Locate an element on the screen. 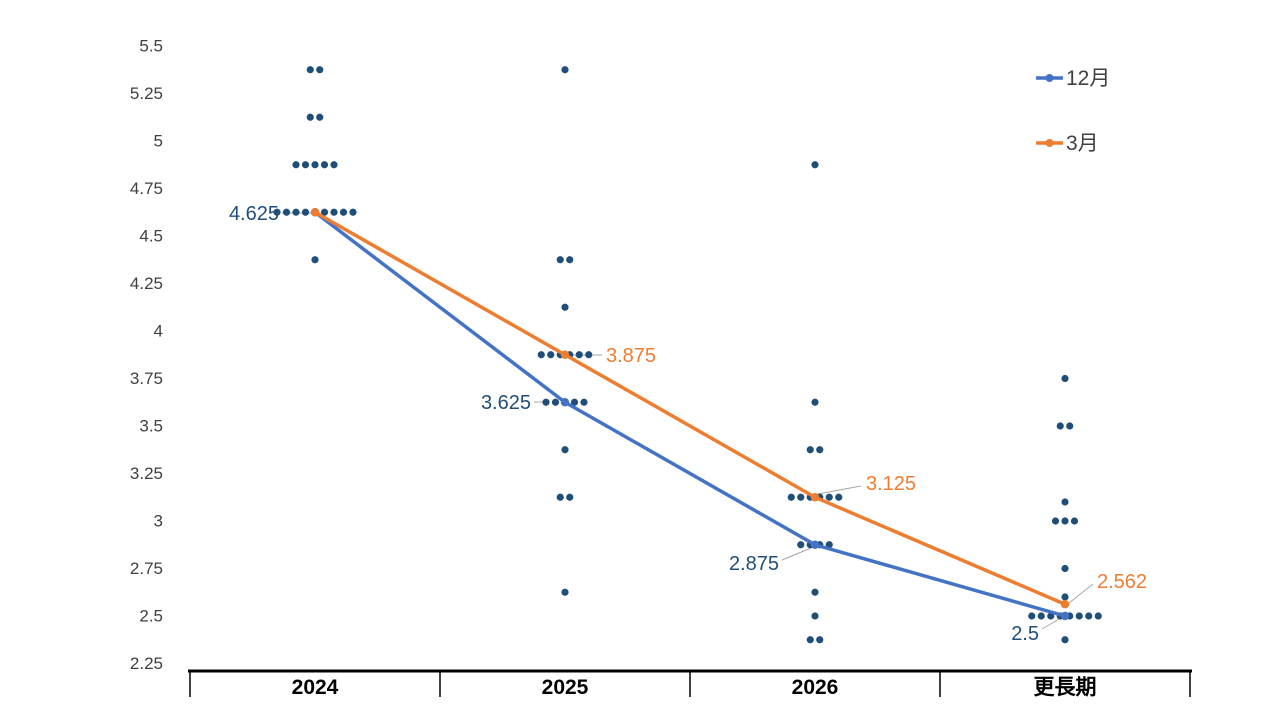  y-axis-tick-label: 5 is located at coordinates (158, 141).